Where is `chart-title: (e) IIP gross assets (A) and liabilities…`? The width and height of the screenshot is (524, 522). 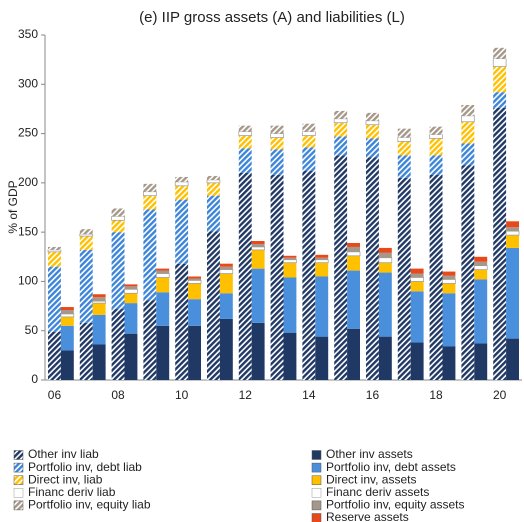 chart-title: (e) IIP gross assets (A) and liabilities… is located at coordinates (272, 17).